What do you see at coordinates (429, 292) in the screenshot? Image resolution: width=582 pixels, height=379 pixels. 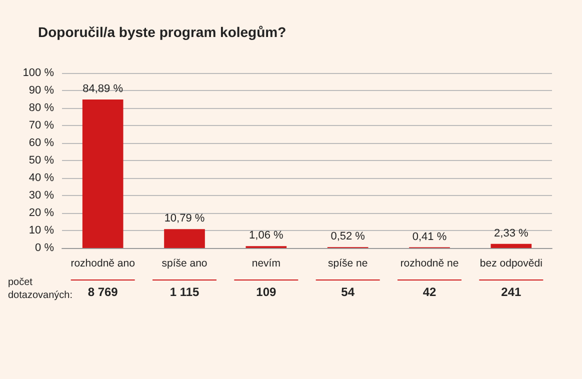 I see `text: 42` at bounding box center [429, 292].